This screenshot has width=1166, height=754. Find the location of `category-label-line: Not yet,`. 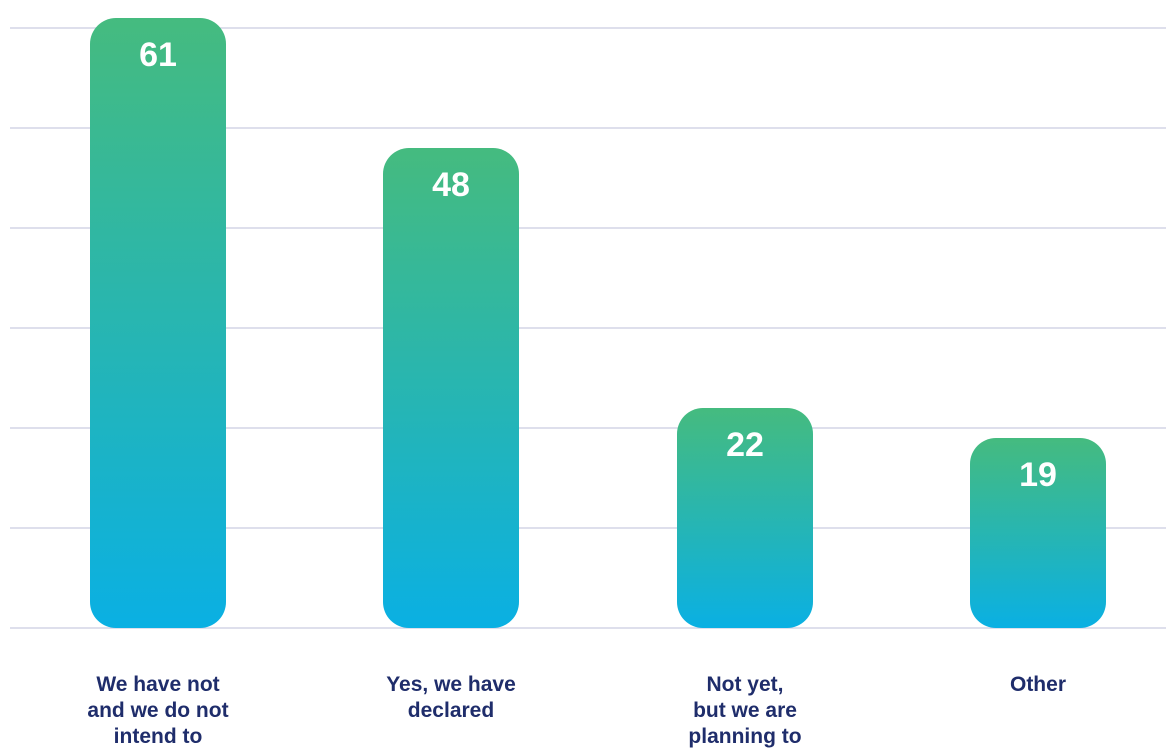

category-label-line: Not yet, is located at coordinates (744, 684).